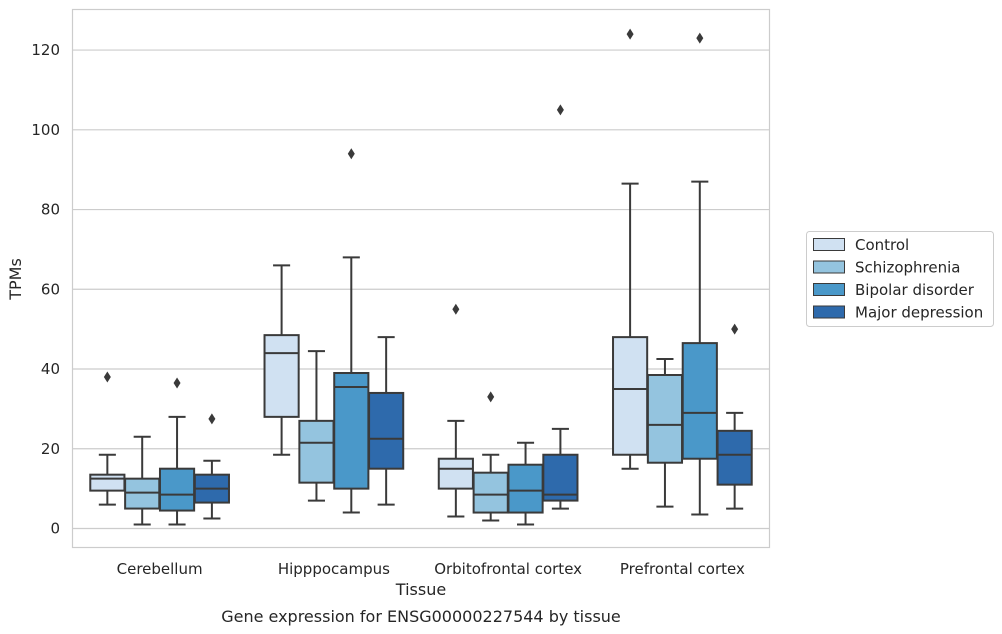 The height and width of the screenshot is (634, 1002). I want to click on x-tick-label: Orbitofrontal cortex, so click(508, 569).